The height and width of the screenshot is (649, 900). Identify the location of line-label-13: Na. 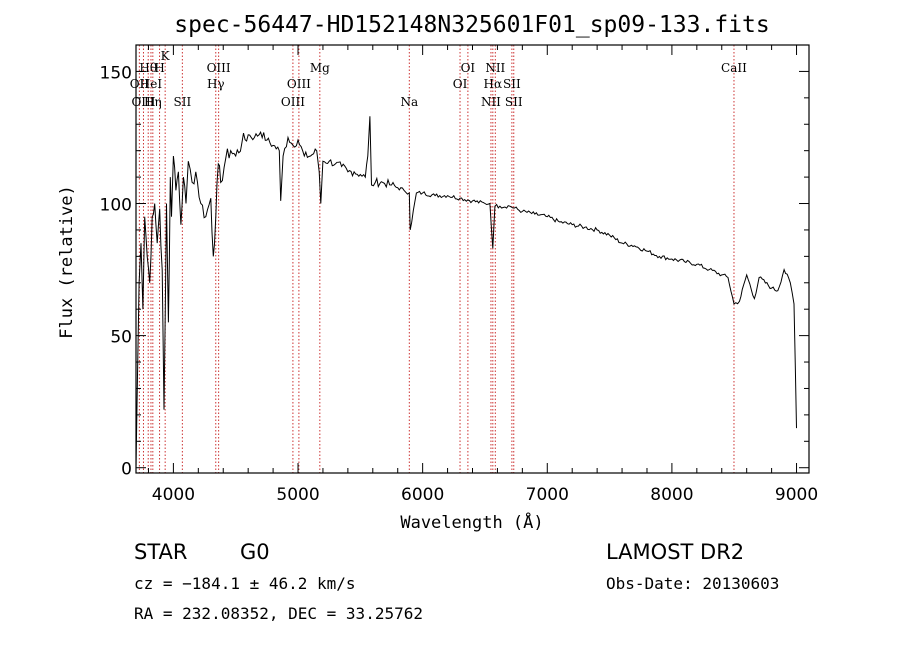
(409, 102).